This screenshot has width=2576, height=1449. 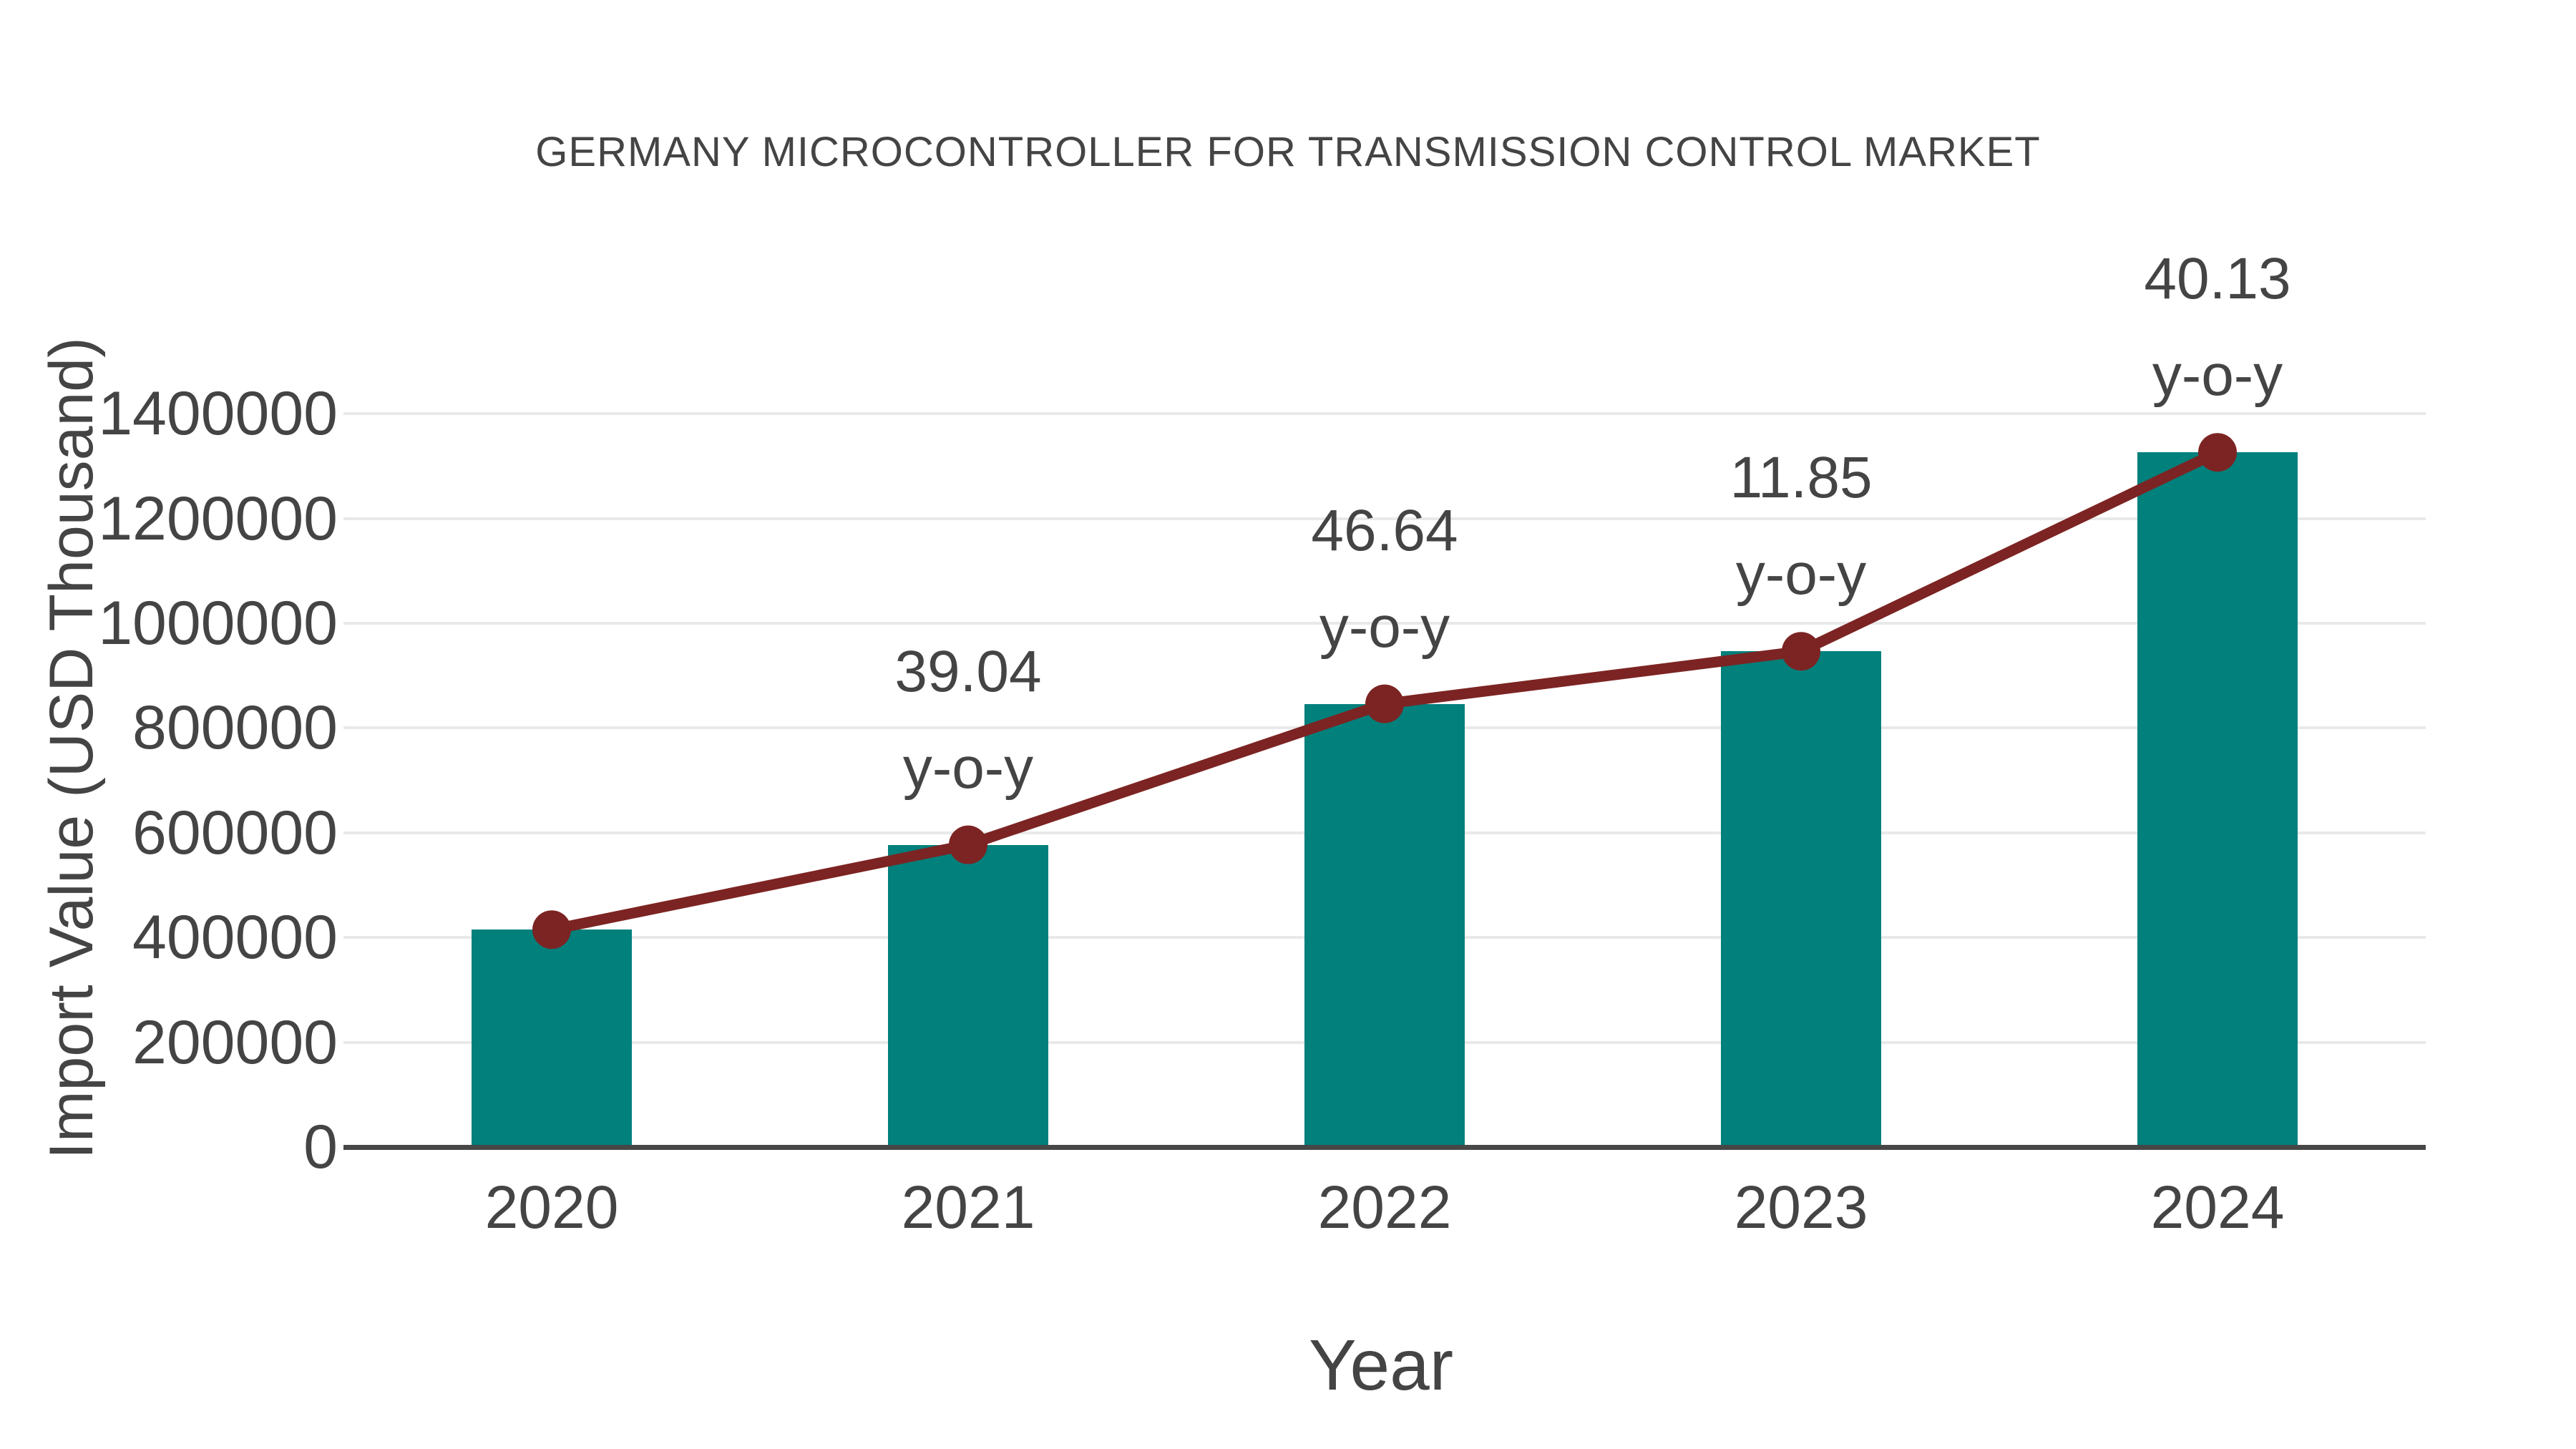 I want to click on bar-2022, so click(x=1384, y=925).